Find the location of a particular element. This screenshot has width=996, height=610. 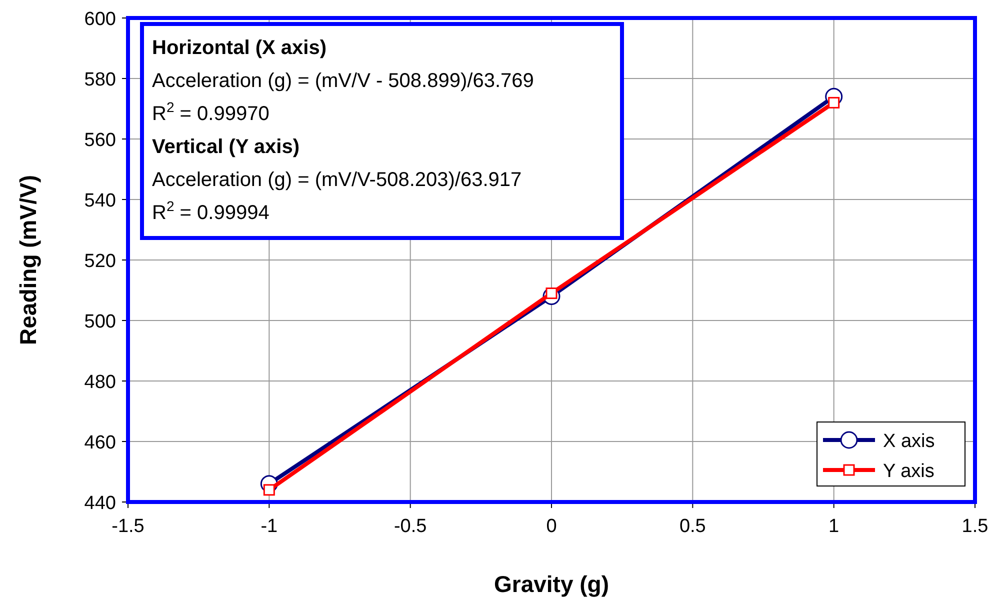

y-tick-label: 560 is located at coordinates (100, 140).